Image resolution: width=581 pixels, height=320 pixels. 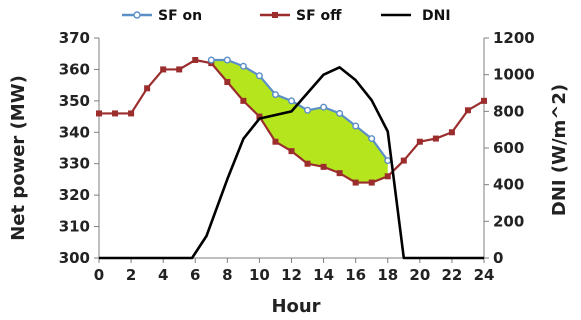 What do you see at coordinates (74, 164) in the screenshot?
I see `y-left-tick-label: 330` at bounding box center [74, 164].